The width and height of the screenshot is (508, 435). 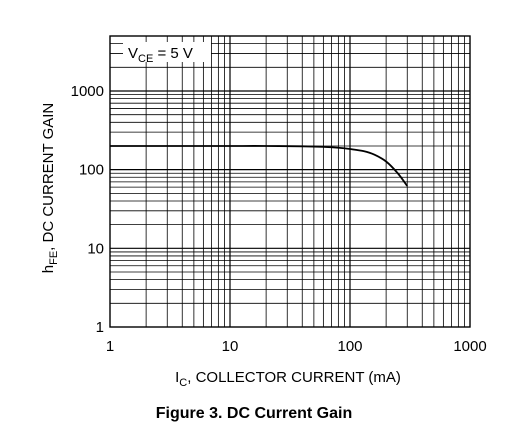 I want to click on x-axis-title-subscript: C, so click(x=183, y=383).